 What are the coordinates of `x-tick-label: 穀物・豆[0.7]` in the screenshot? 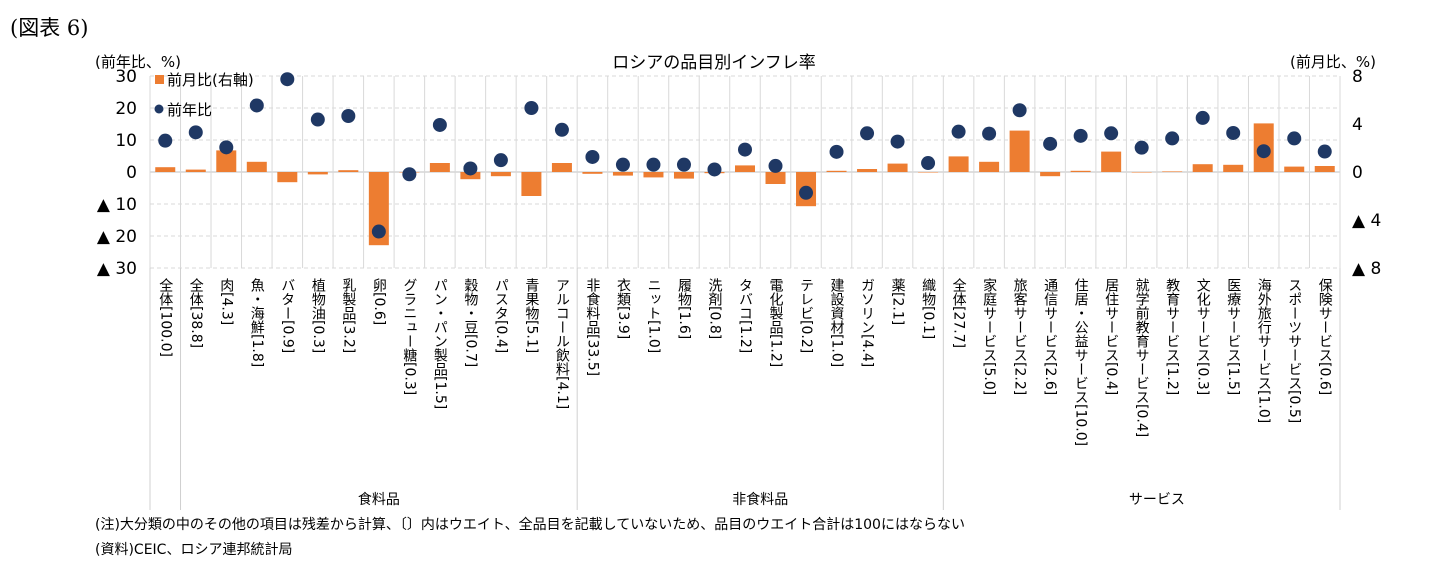 It's located at (470, 322).